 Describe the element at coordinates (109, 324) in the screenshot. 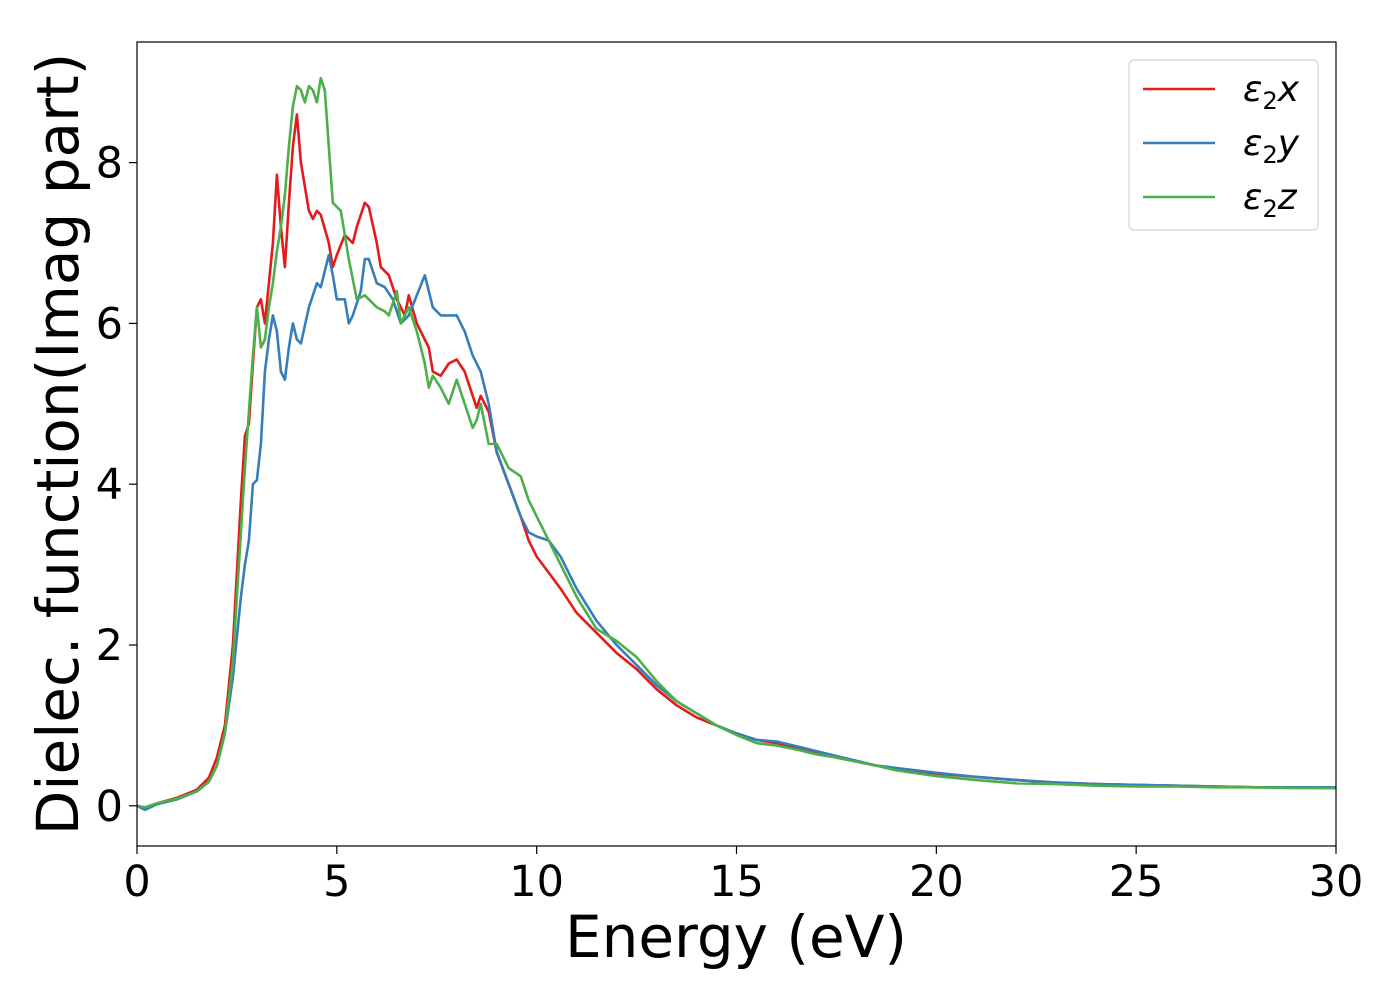

I see `y-tick-label: 6` at that location.